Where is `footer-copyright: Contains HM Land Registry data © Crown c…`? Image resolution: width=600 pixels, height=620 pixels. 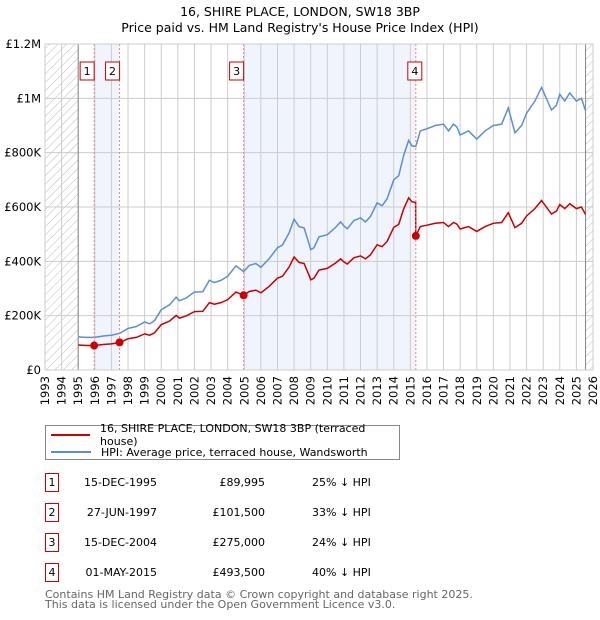
footer-copyright: Contains HM Land Registry data © Crown c… is located at coordinates (259, 594).